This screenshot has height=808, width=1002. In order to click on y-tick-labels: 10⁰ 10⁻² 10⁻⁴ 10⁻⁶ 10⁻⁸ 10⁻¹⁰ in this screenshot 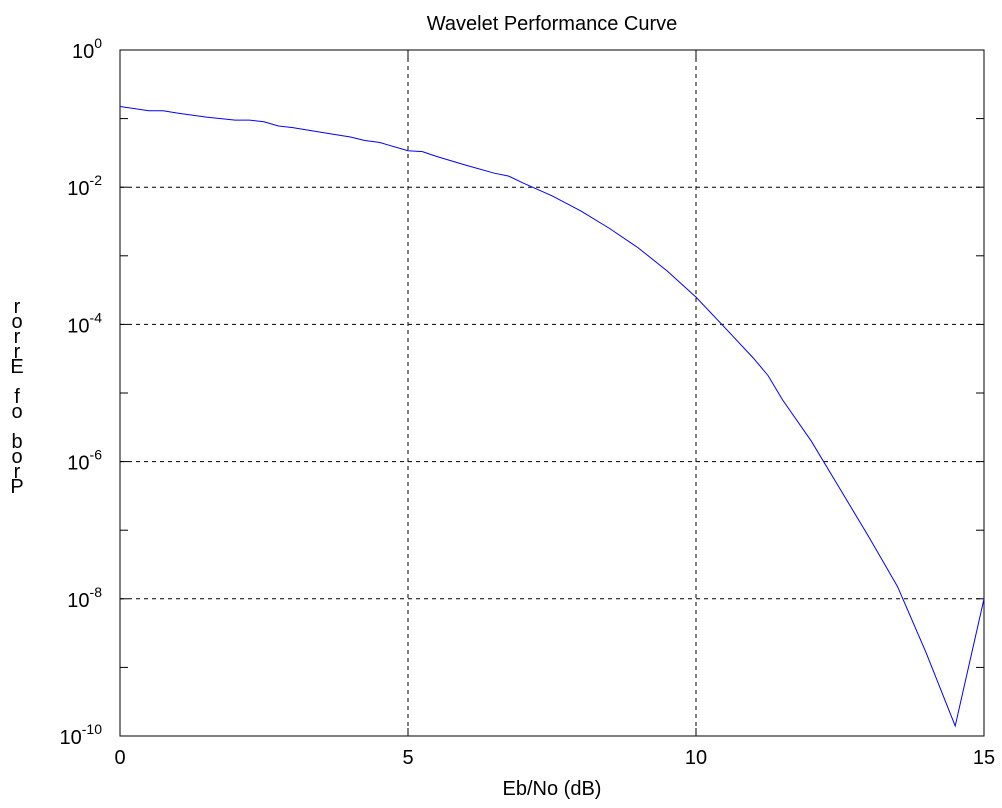, I will do `click(81, 392)`.